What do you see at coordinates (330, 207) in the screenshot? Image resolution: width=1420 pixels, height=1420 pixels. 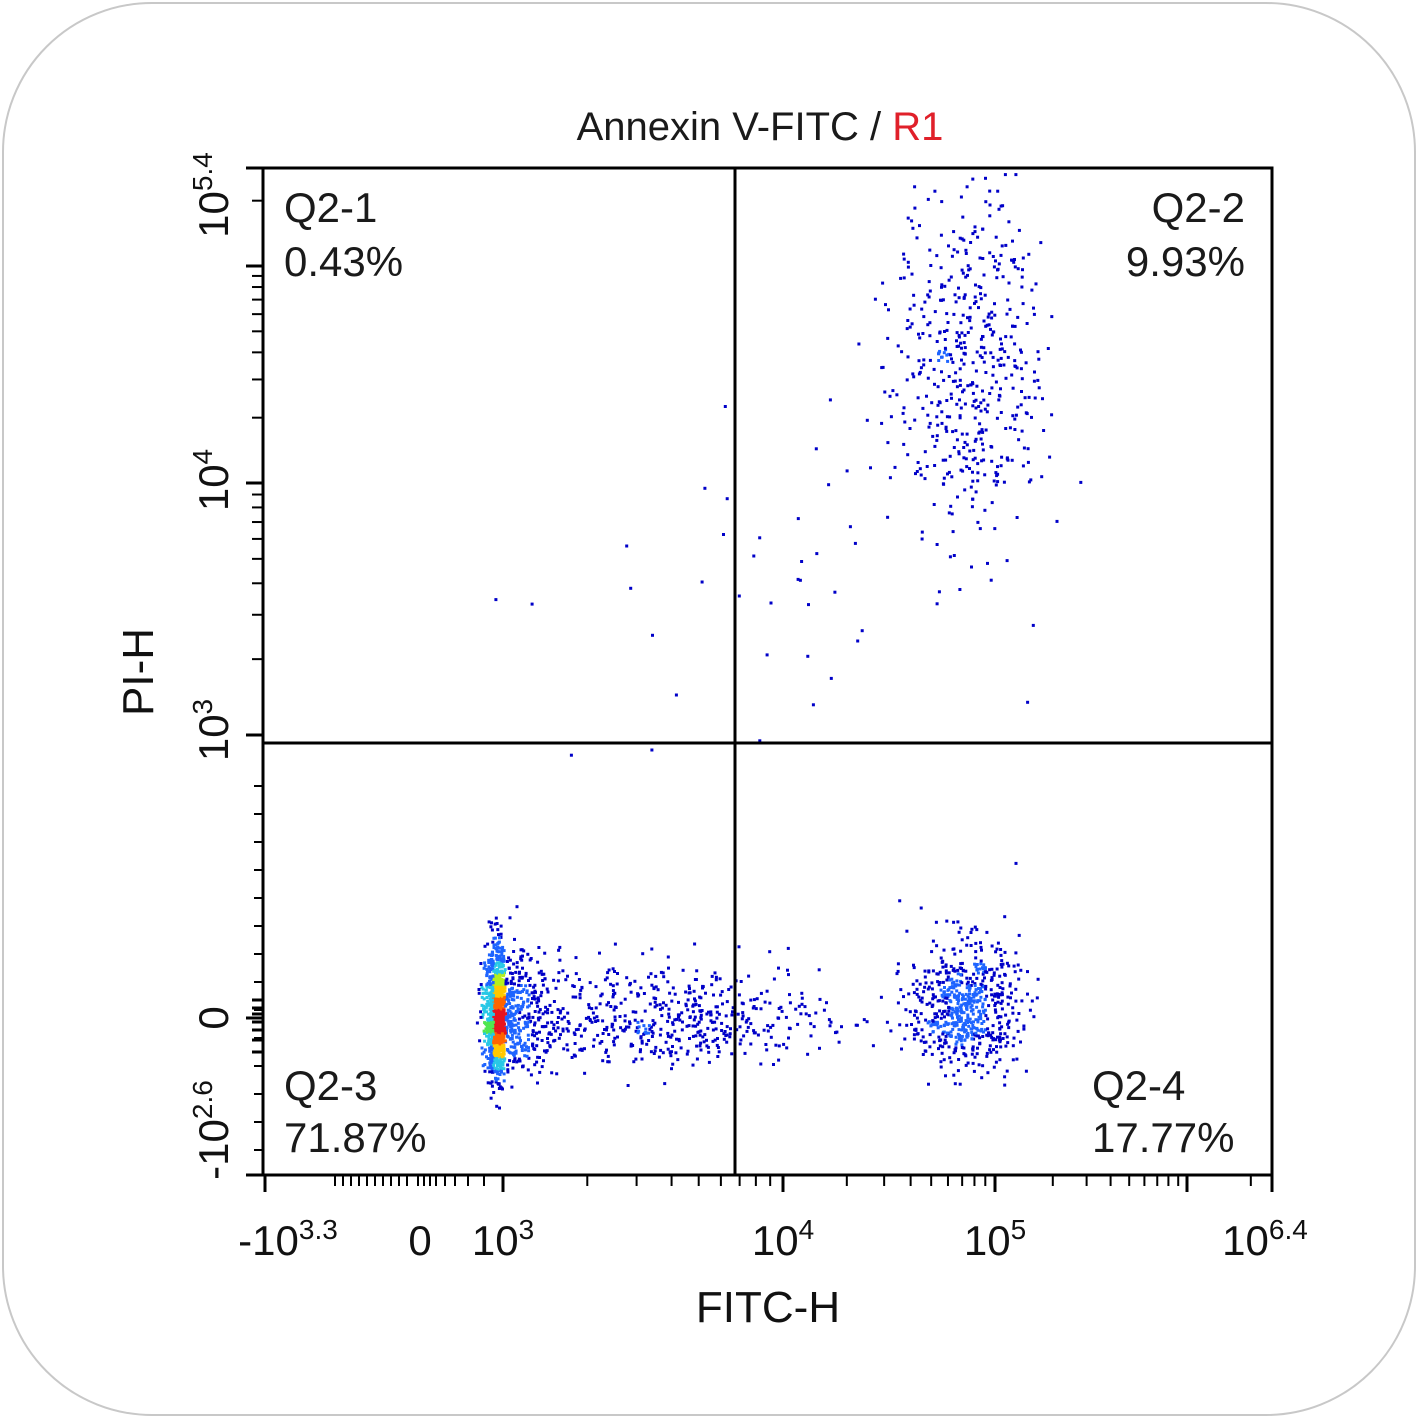 I see `quadrant-q2-1-name: Q2-1` at bounding box center [330, 207].